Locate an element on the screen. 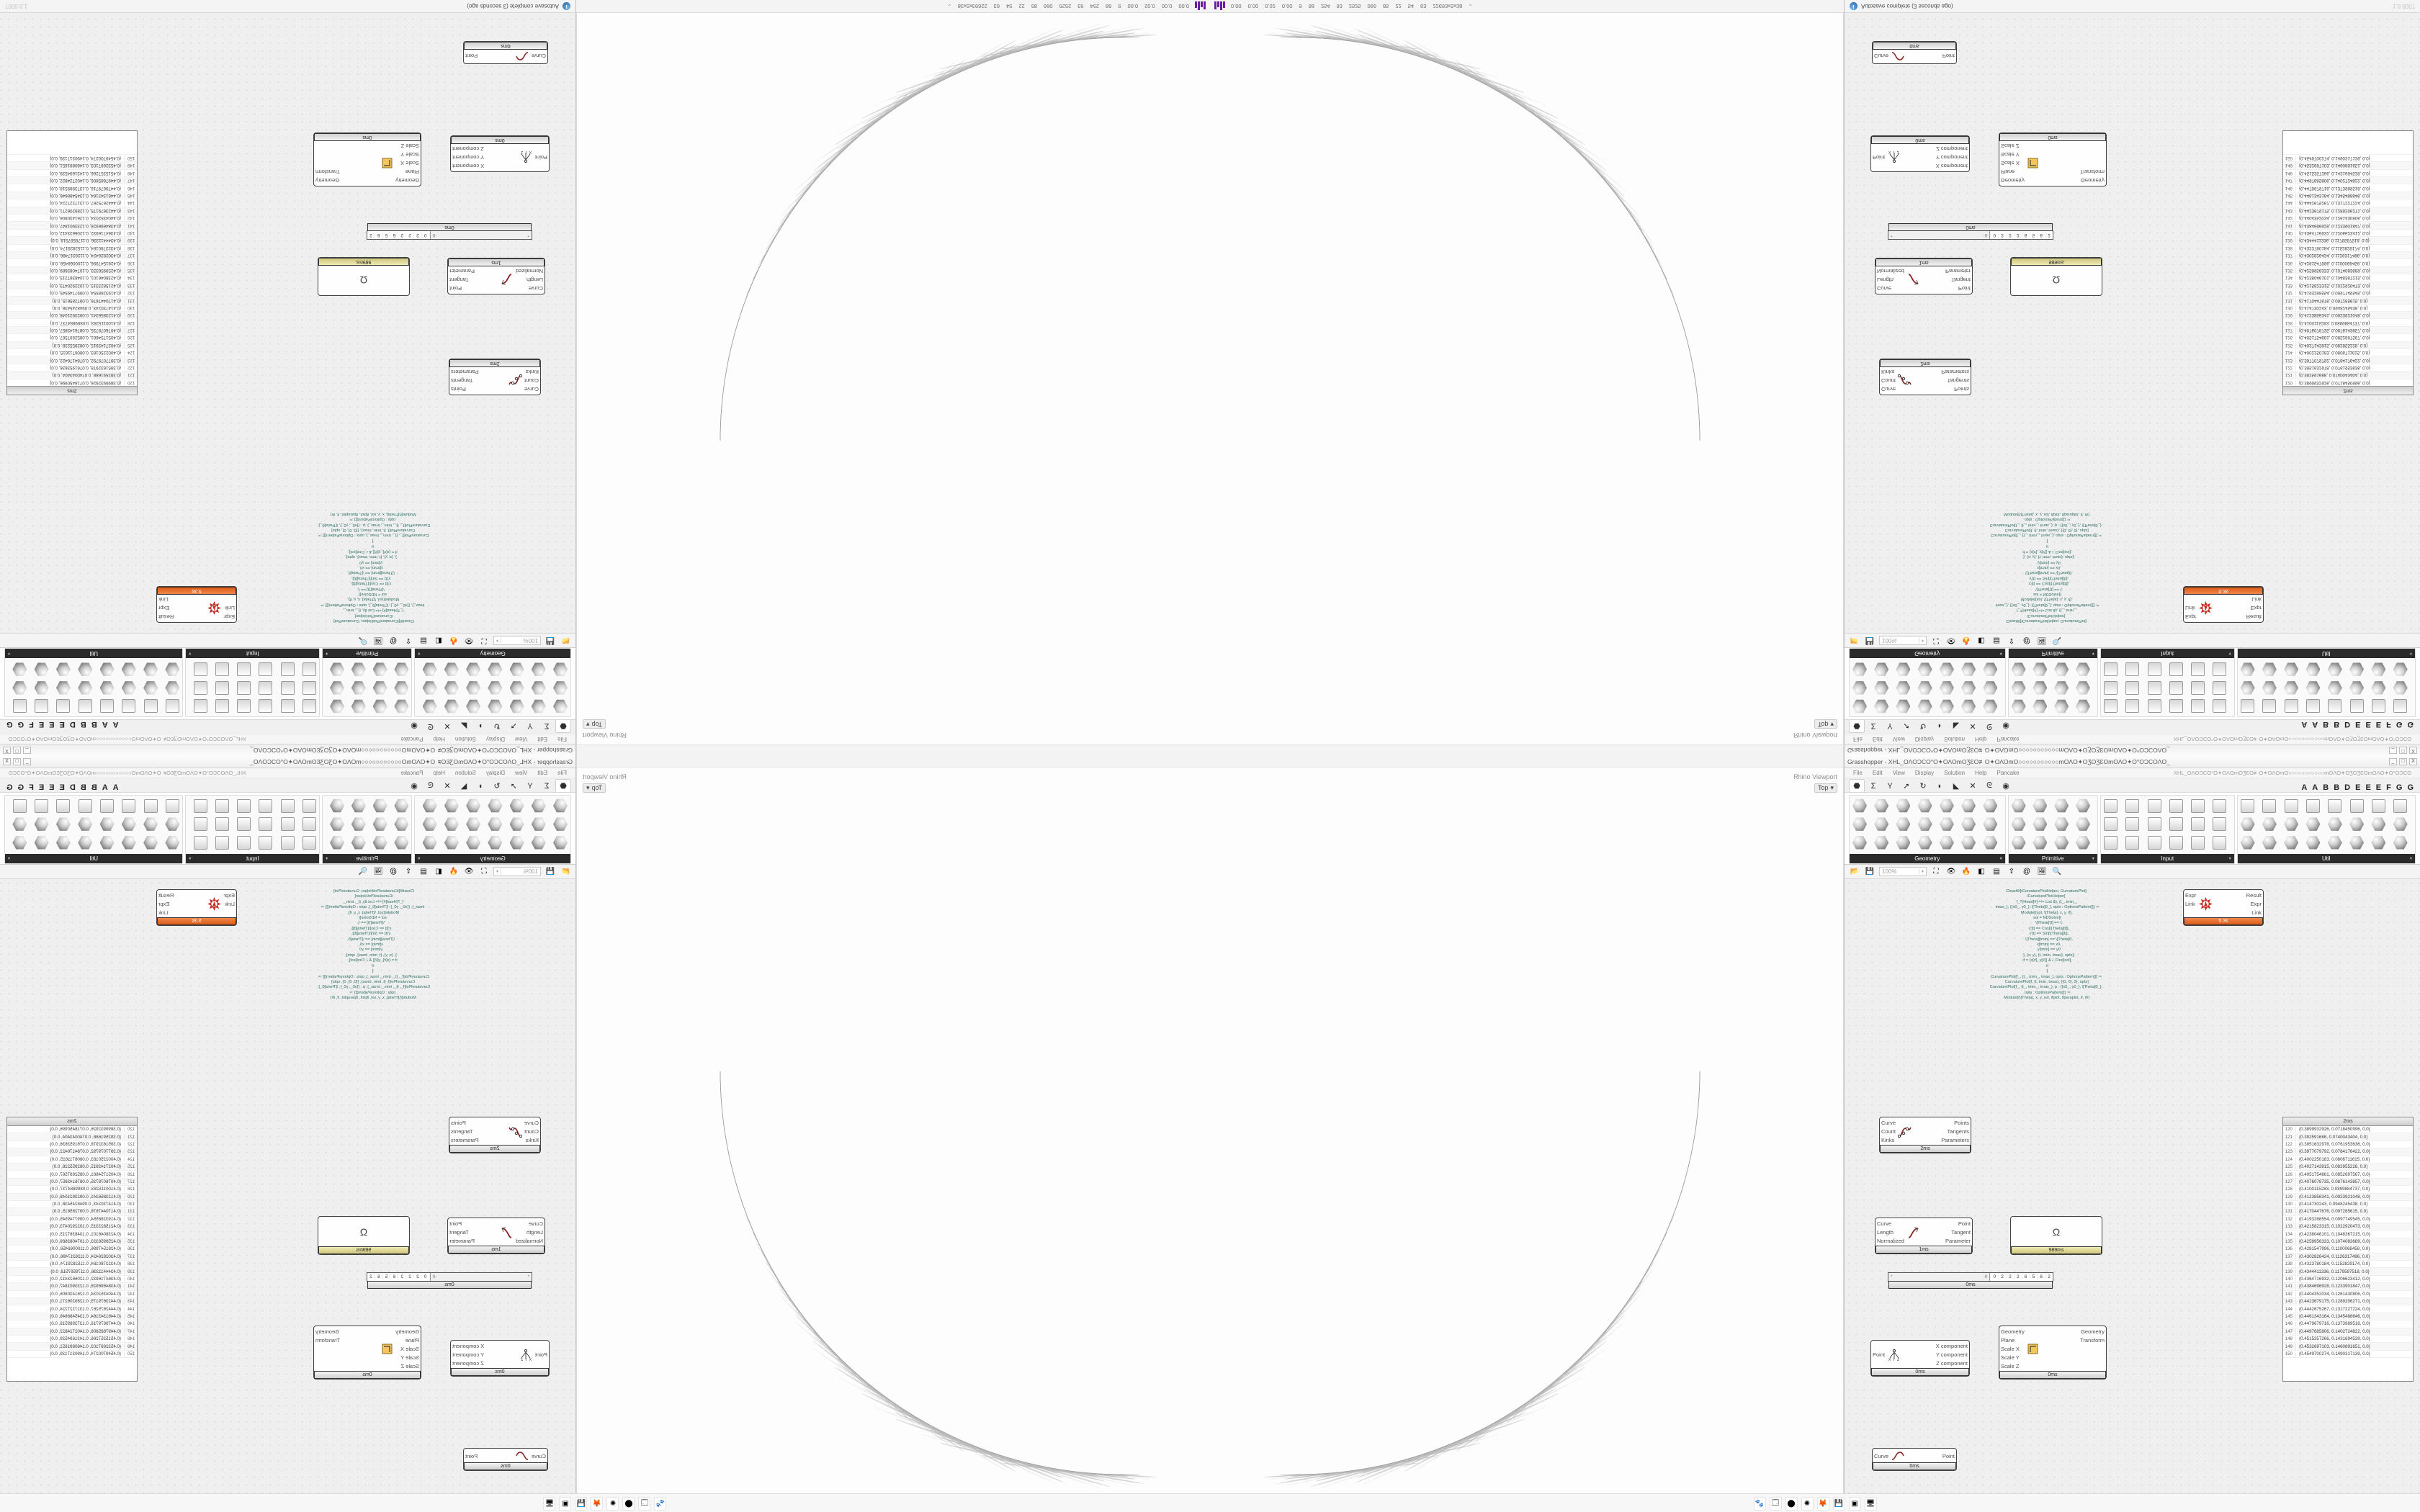 The image size is (2420, 1512). input-port-normalized: Normalized is located at coordinates (1890, 271).